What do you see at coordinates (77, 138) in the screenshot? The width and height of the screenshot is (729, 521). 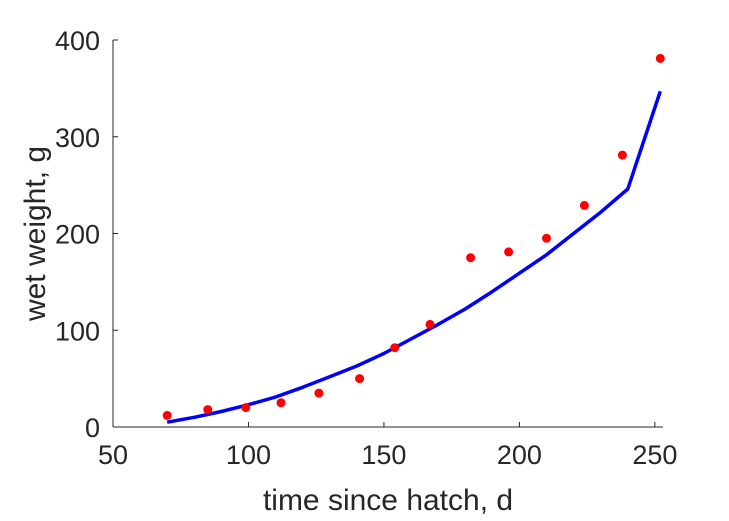 I see `y-tick-label: 300` at bounding box center [77, 138].